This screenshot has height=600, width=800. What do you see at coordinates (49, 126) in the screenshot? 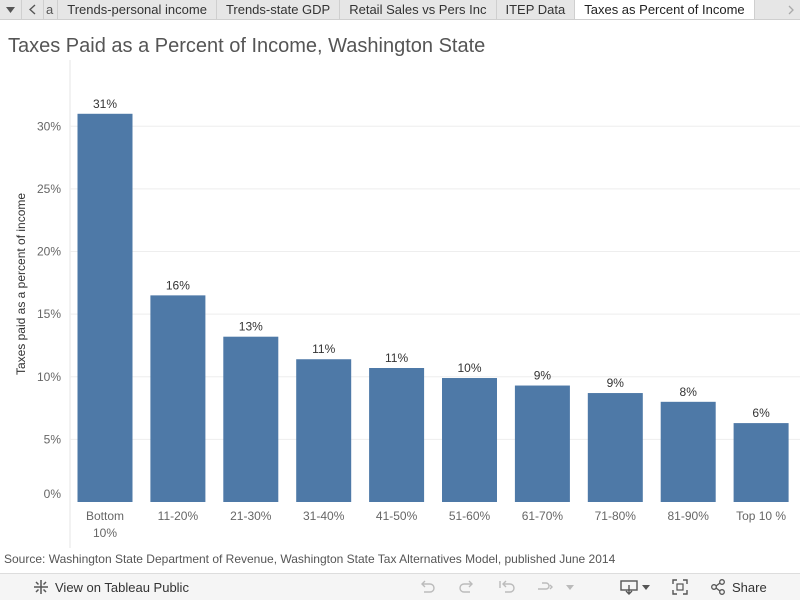
I see `y-tick-label: 30%` at bounding box center [49, 126].